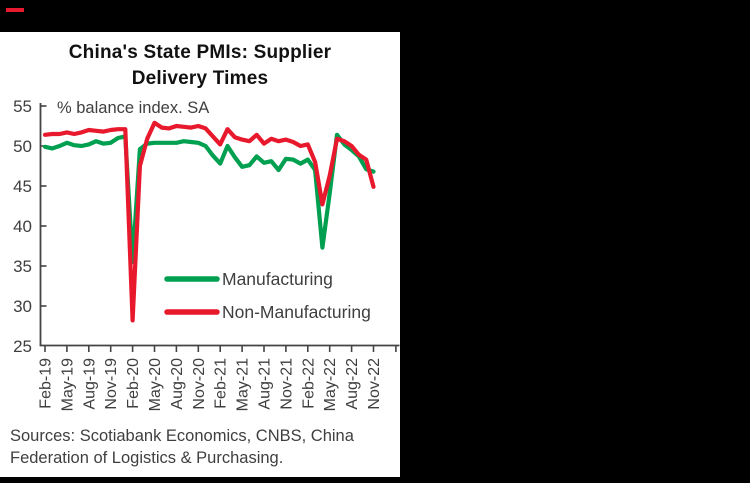 The image size is (750, 483). Describe the element at coordinates (374, 384) in the screenshot. I see `x-axis-tick-label: Nov-22` at that location.